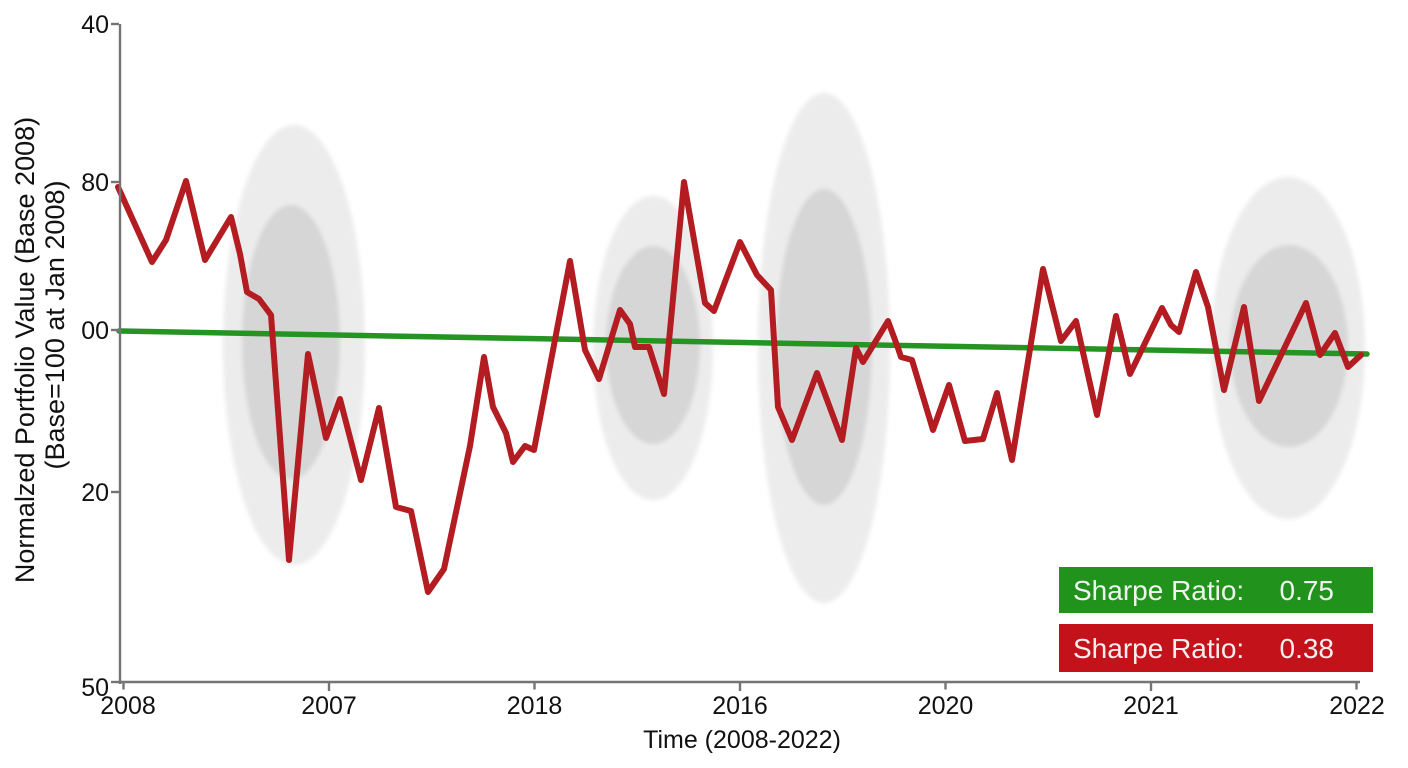 Image resolution: width=1408 pixels, height=768 pixels. What do you see at coordinates (95, 331) in the screenshot?
I see `svg-text: 00` at bounding box center [95, 331].